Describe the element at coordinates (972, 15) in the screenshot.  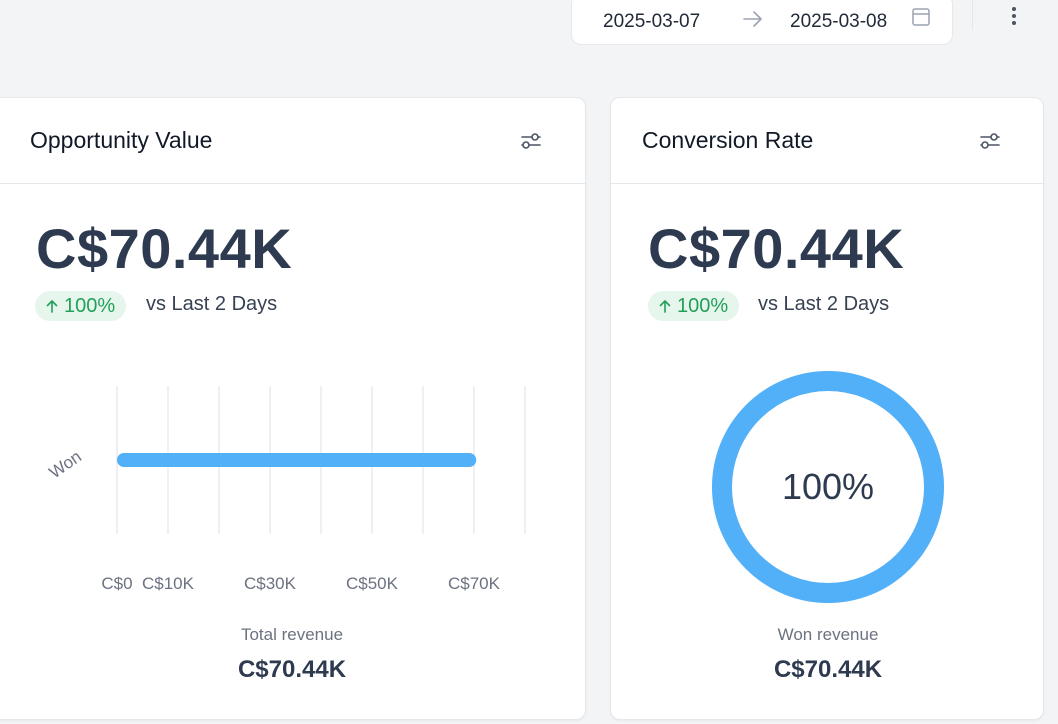
I see `header-divider` at that location.